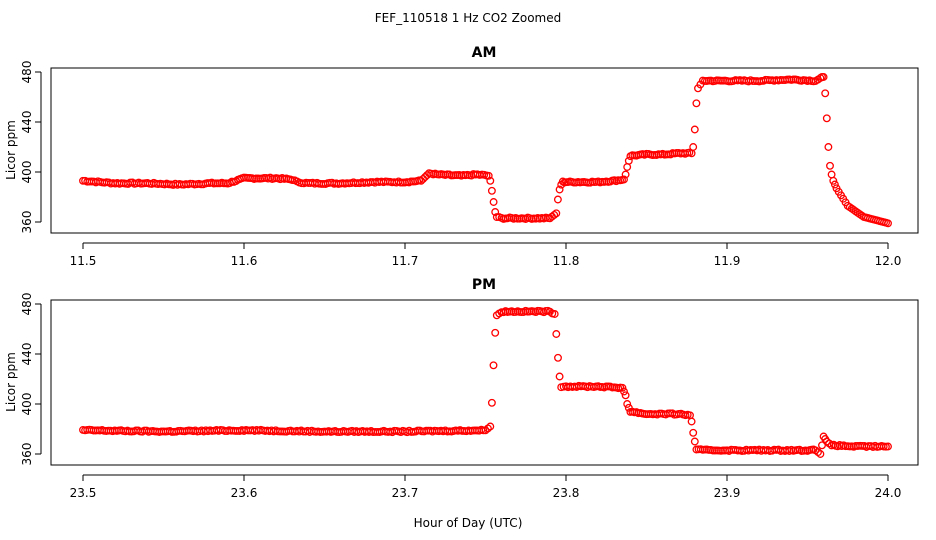  Describe the element at coordinates (727, 493) in the screenshot. I see `pm-x-tick-label: 23.9` at that location.